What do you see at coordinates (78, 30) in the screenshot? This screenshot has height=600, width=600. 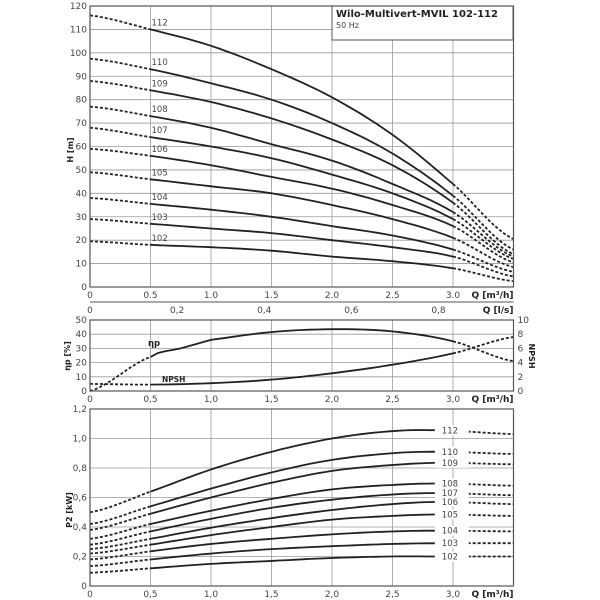 I see `y-tick-label: 110` at bounding box center [78, 30].